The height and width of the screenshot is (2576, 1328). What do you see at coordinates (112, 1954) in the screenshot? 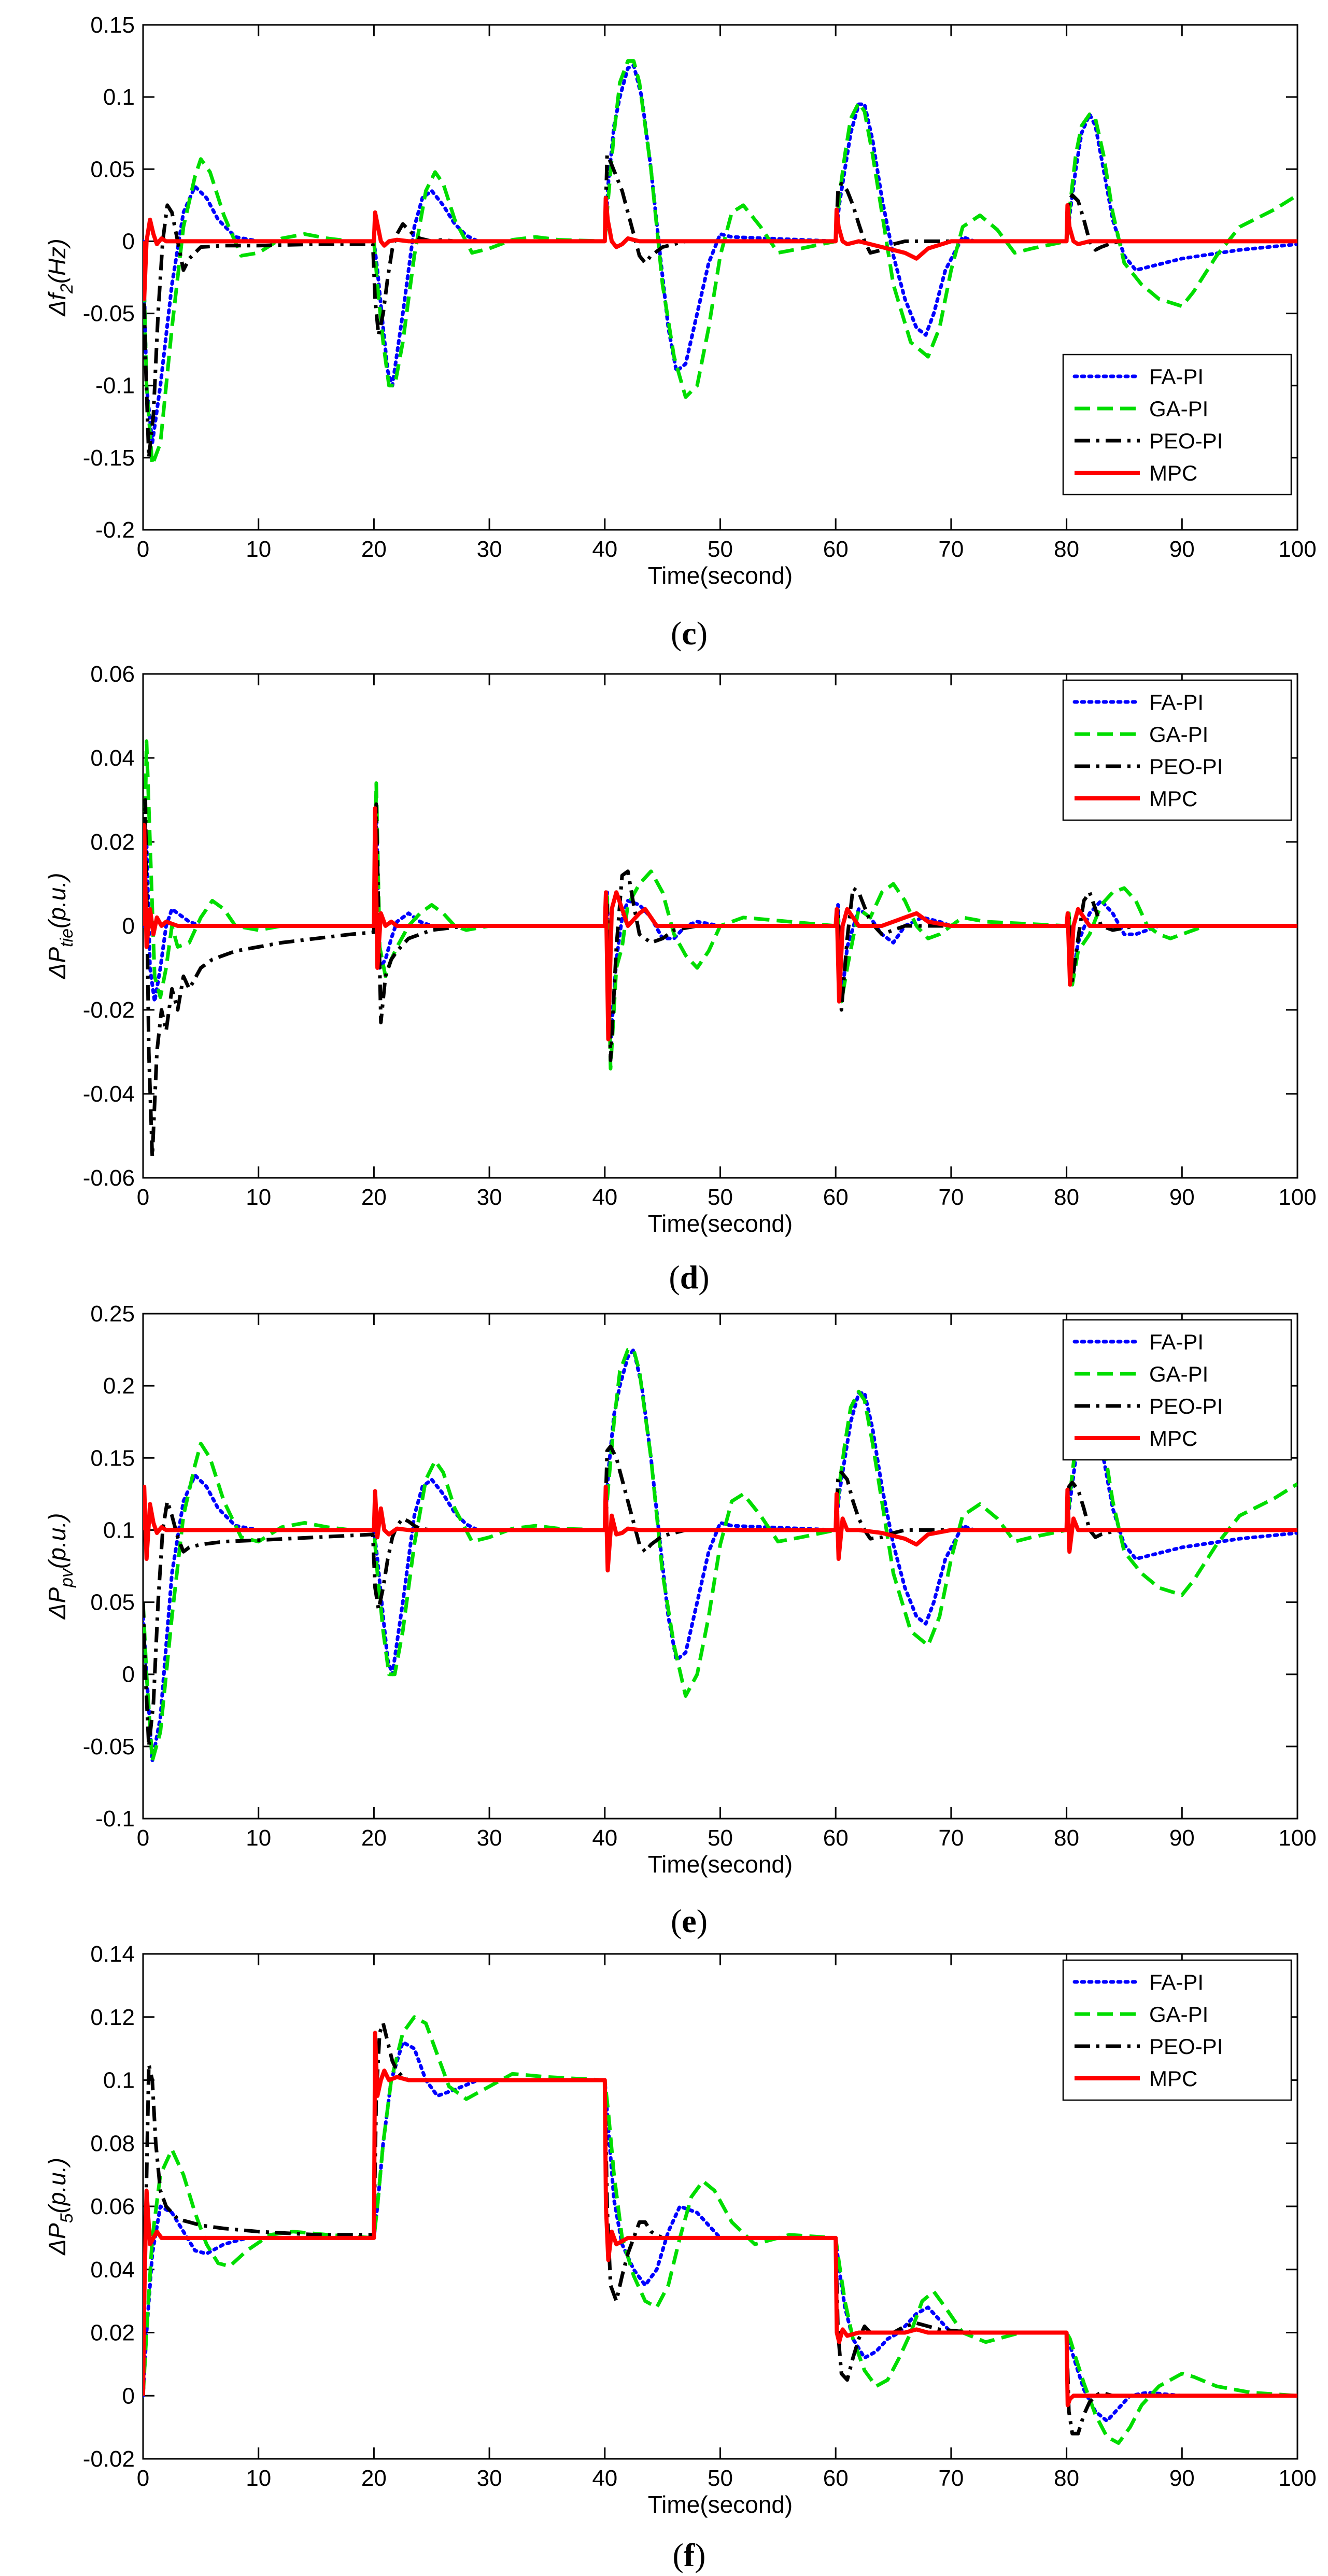
I see `y-tick-label: 0.14` at bounding box center [112, 1954].